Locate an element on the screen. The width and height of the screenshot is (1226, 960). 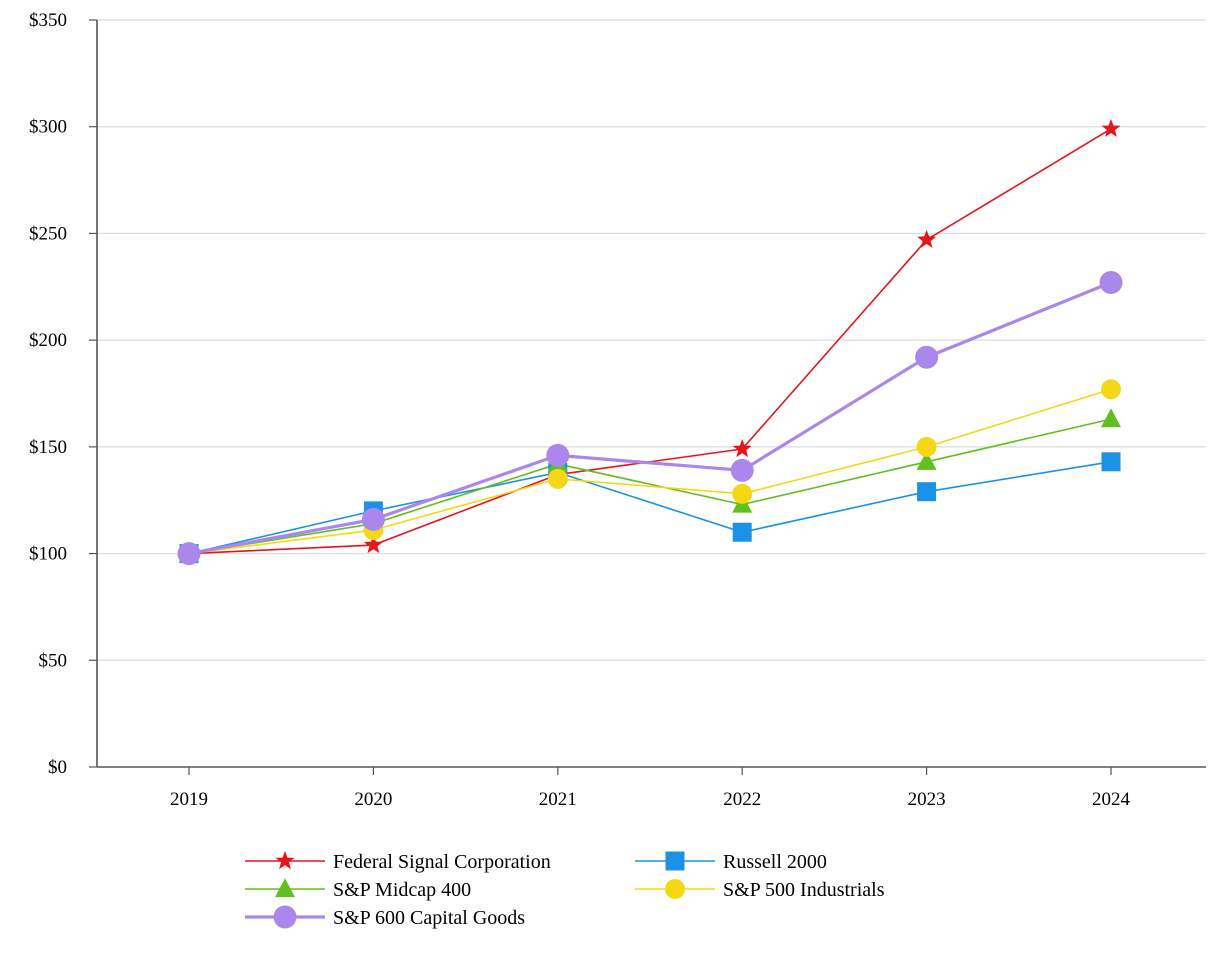
legend-label: S&P 500 Industrials is located at coordinates (804, 890).